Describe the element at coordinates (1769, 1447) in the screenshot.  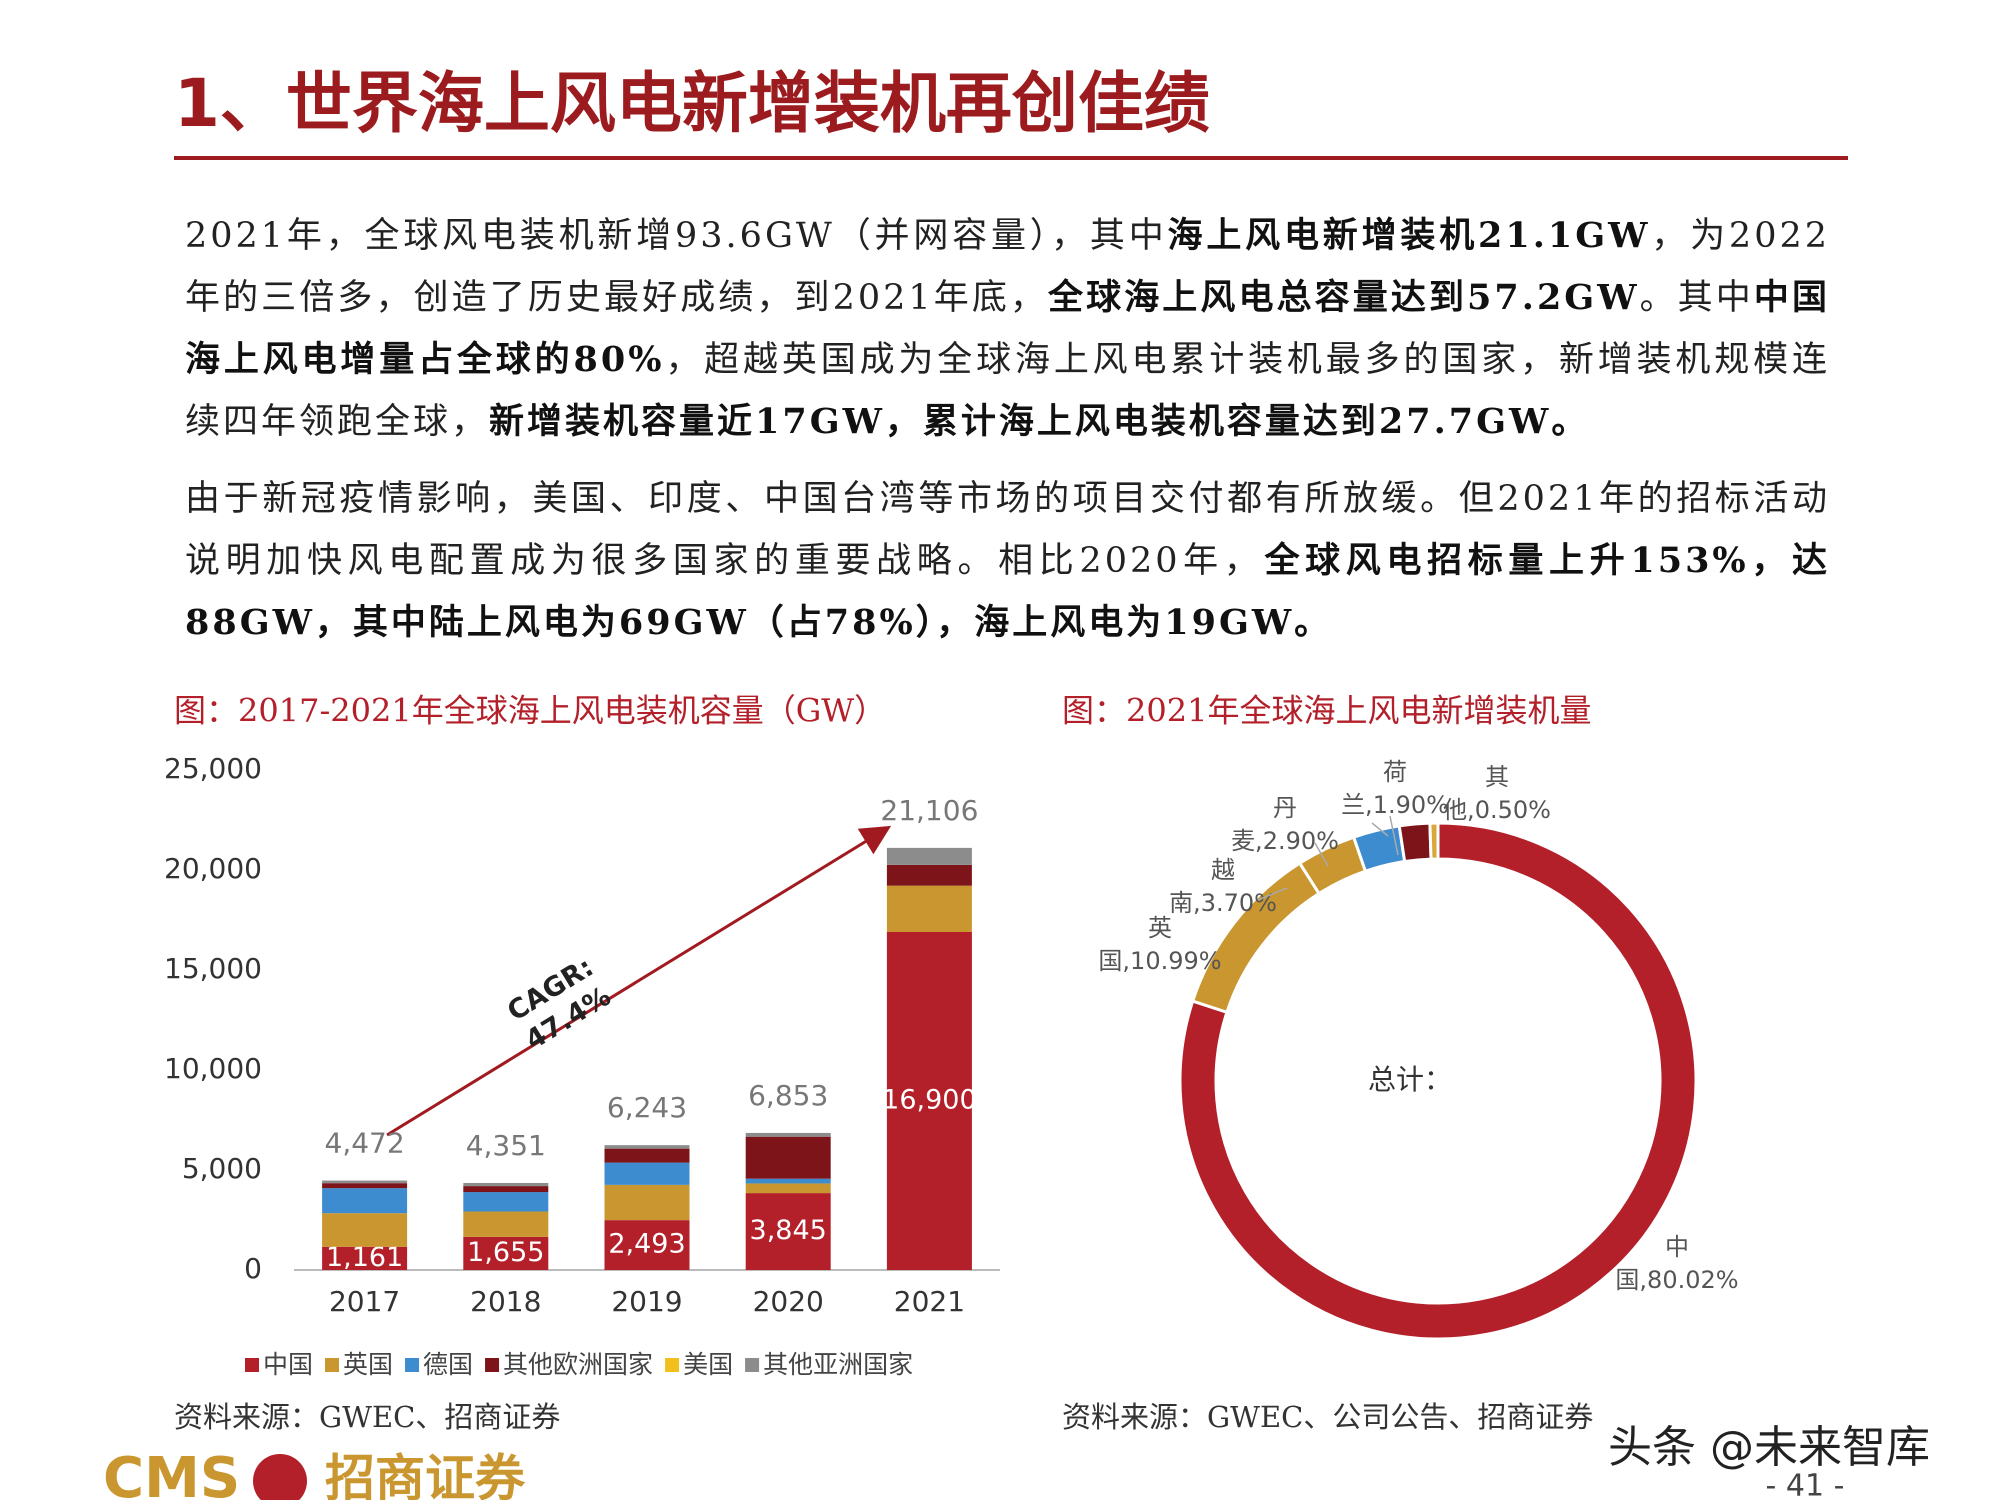
I see `watermark: 头条 @未来智库` at that location.